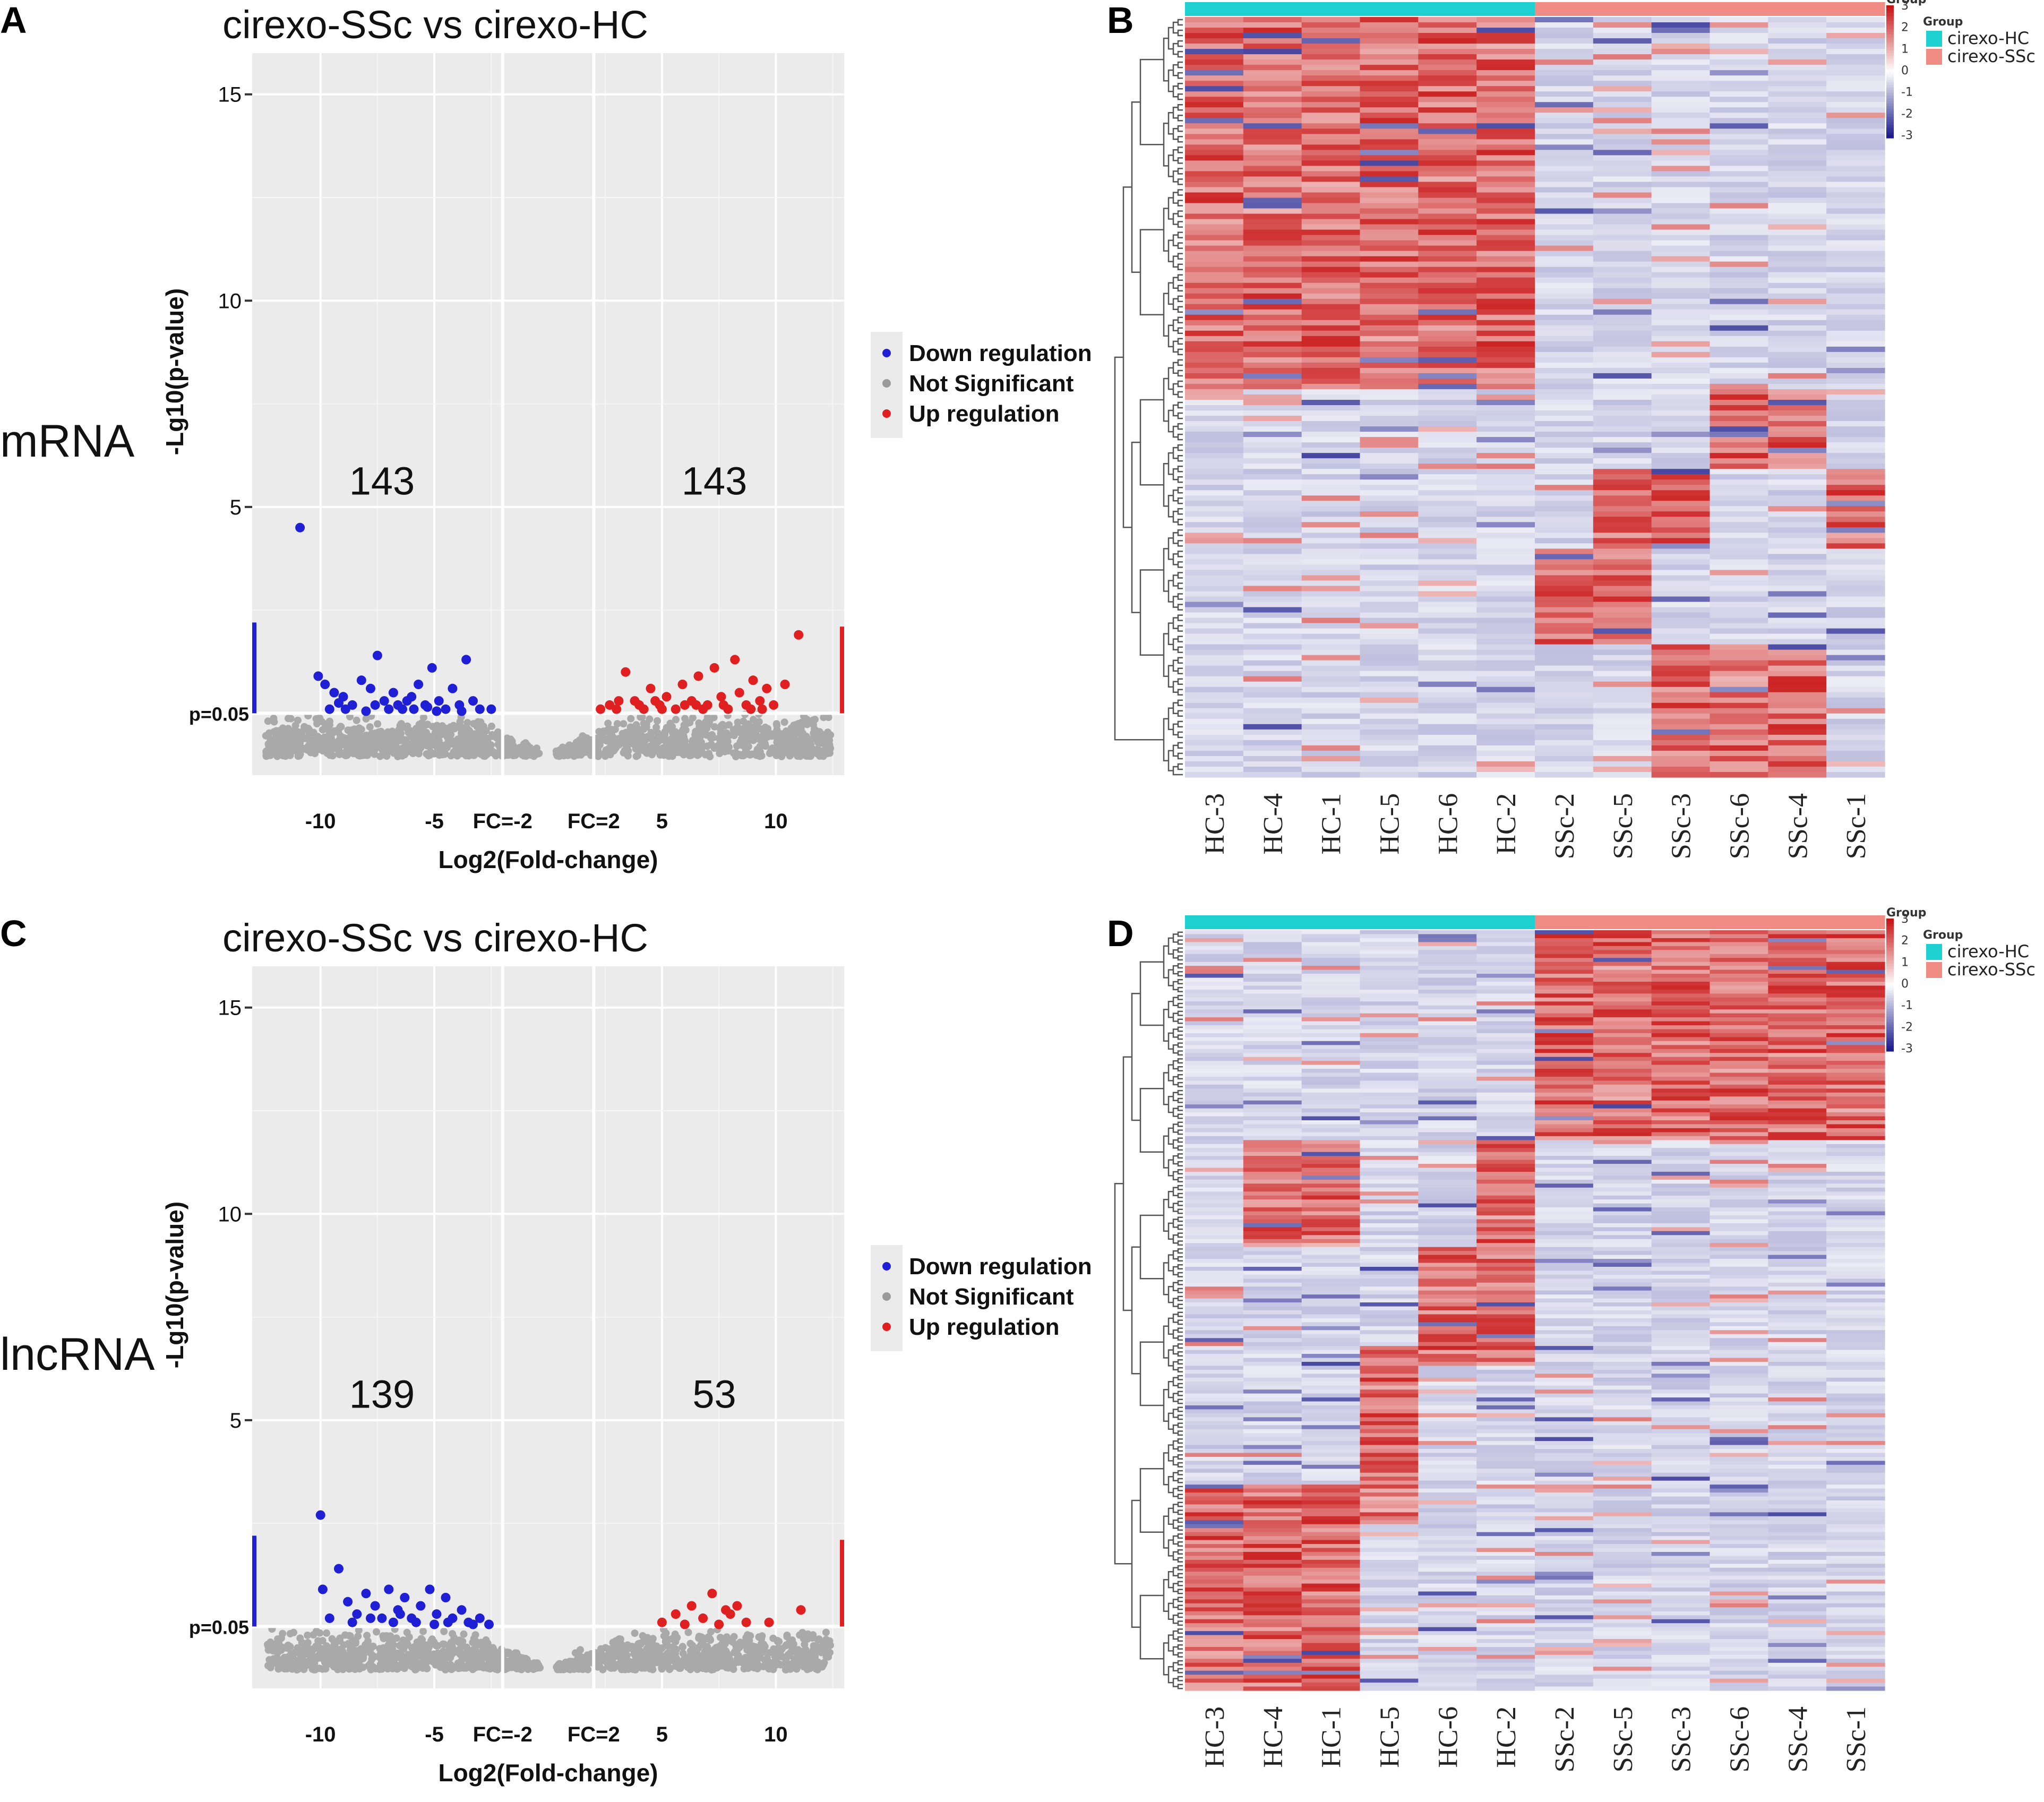 This screenshot has width=2044, height=1802. I want to click on down-point, so click(366, 711).